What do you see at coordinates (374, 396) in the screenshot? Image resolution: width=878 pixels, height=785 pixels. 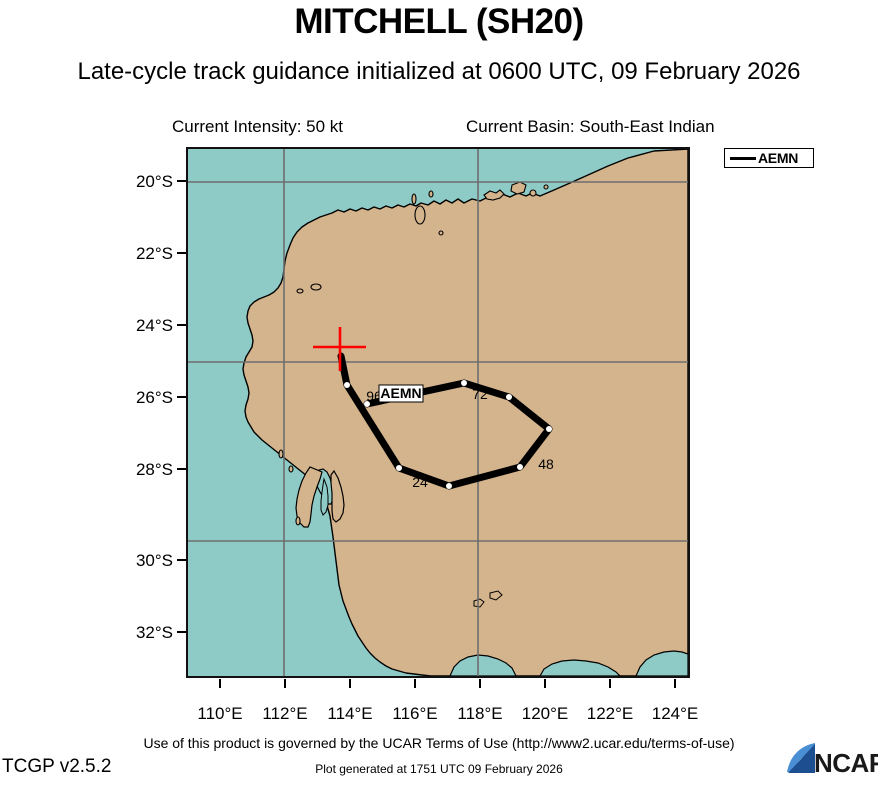 I see `track-hour-label-96: 96` at bounding box center [374, 396].